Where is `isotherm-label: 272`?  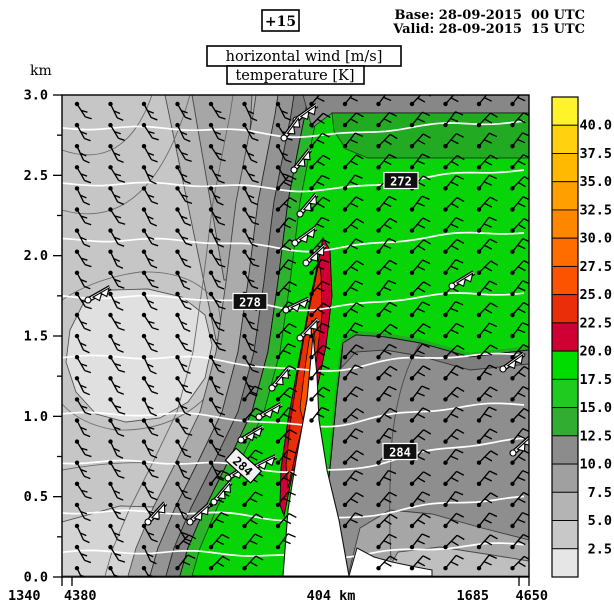 isotherm-label: 272 is located at coordinates (401, 180).